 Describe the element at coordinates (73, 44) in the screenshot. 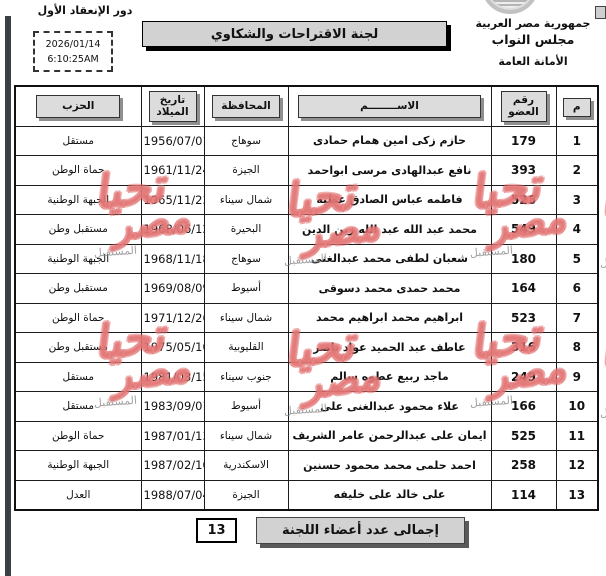

I see `stamp-date: 2026/01/14` at that location.